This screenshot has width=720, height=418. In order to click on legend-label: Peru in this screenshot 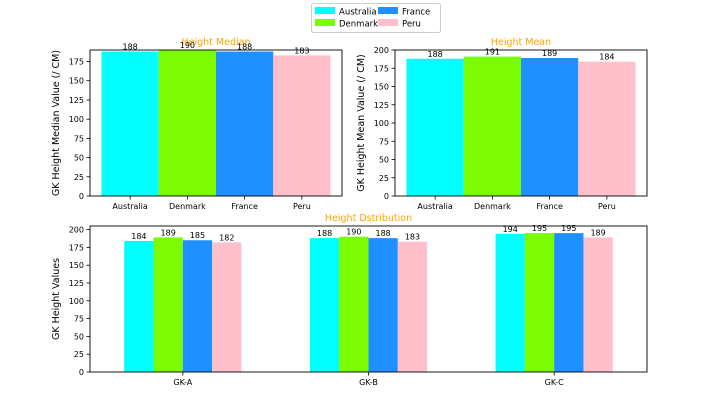, I will do `click(411, 25)`.